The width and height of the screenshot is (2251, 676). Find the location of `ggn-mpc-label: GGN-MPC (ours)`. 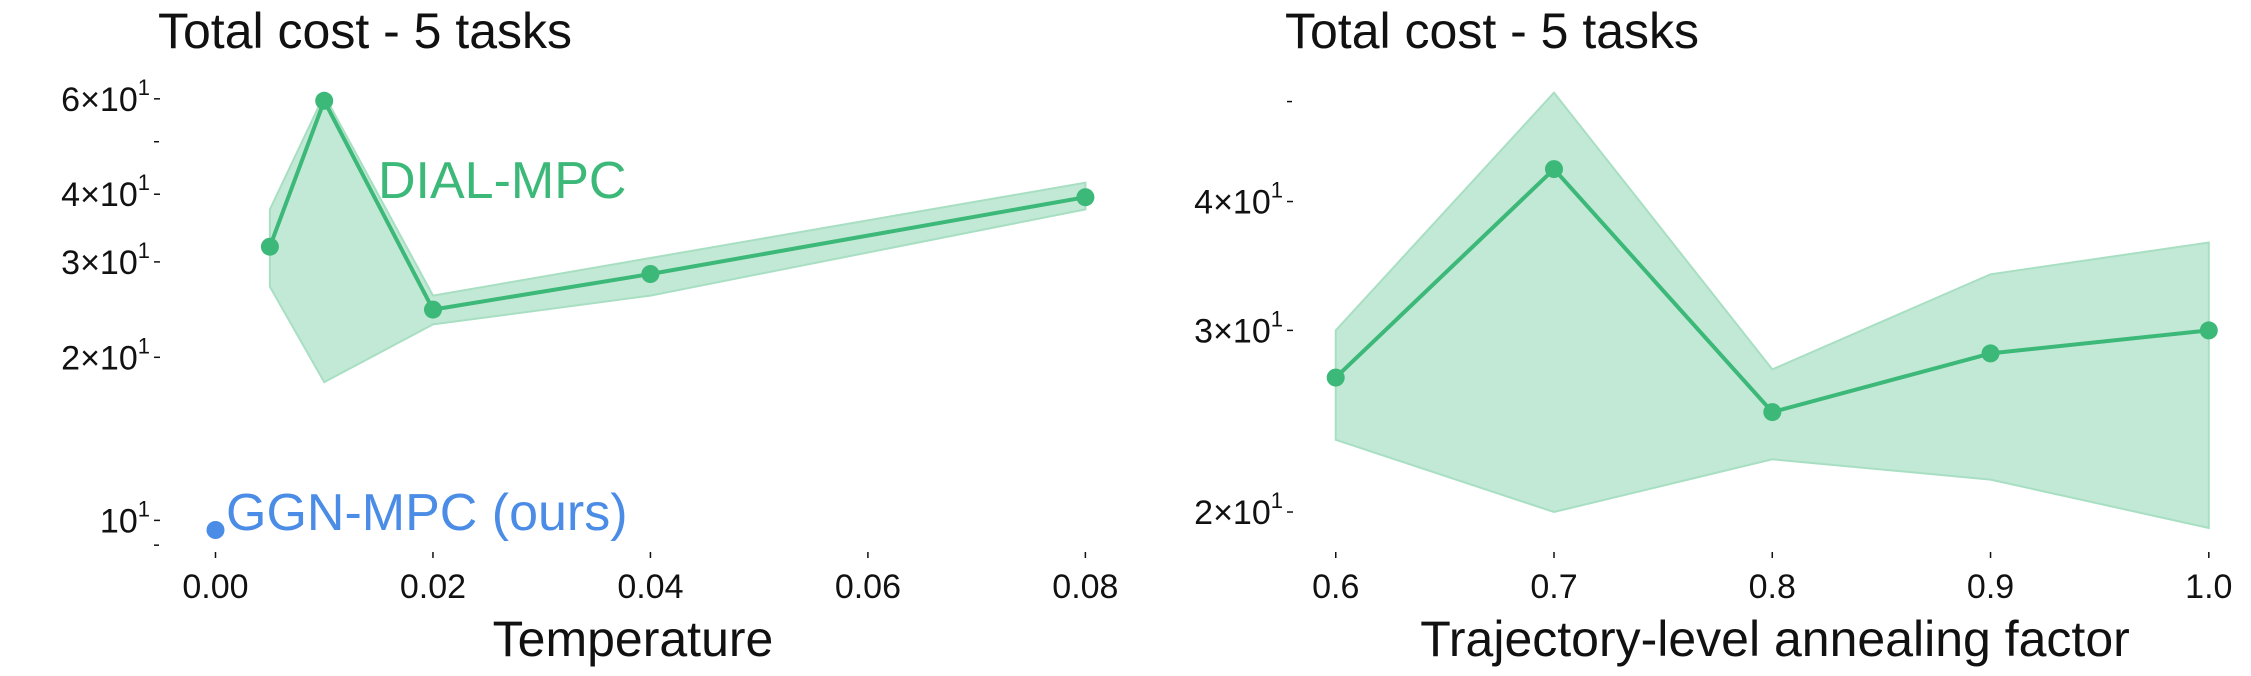

ggn-mpc-label: GGN-MPC (ours) is located at coordinates (427, 513).